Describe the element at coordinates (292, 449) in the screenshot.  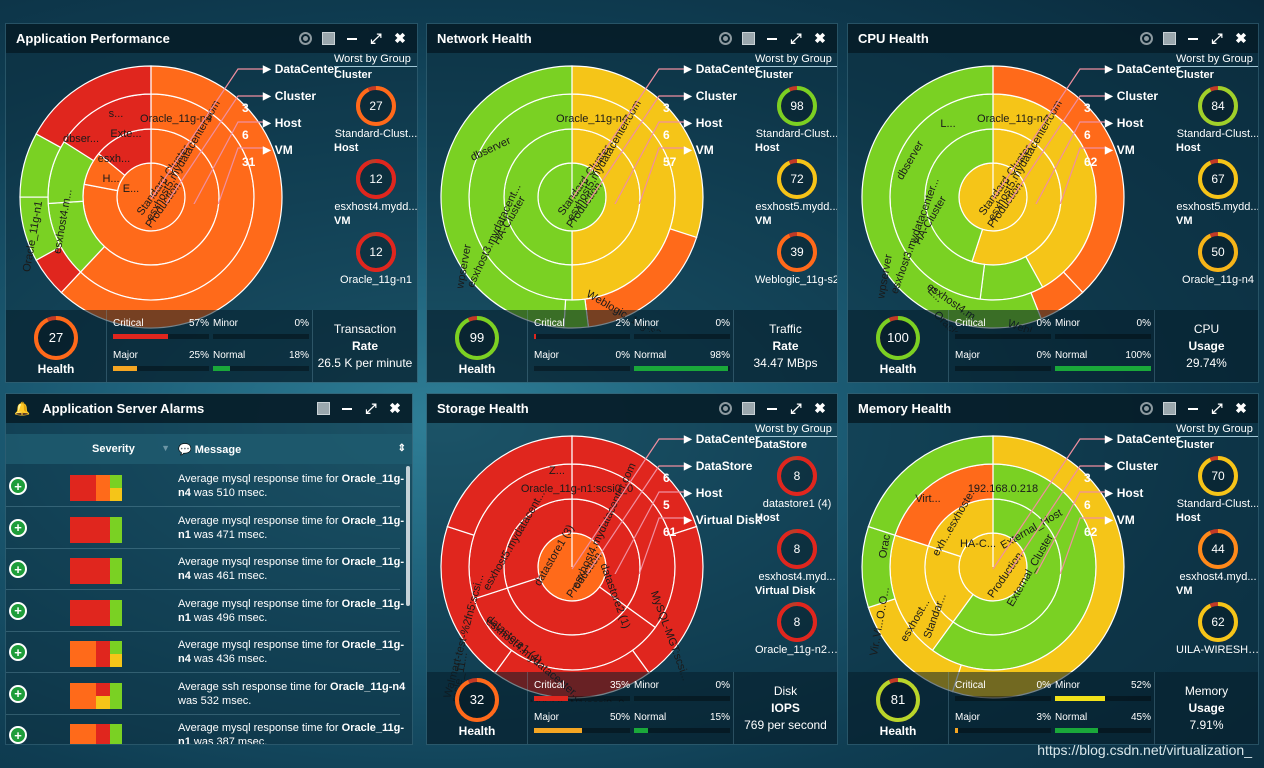
I see `message-column-header: 💬 Message ⇕` at that location.